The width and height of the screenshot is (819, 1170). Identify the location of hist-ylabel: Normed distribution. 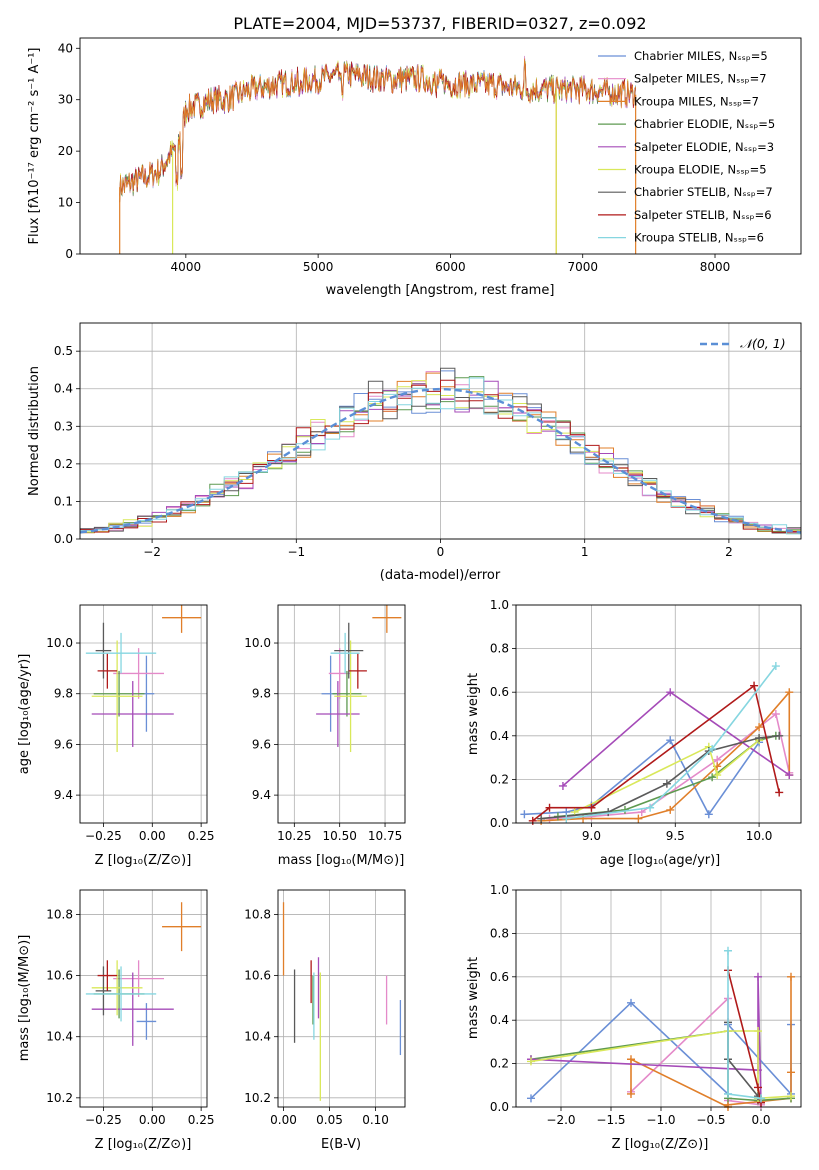
(34, 431).